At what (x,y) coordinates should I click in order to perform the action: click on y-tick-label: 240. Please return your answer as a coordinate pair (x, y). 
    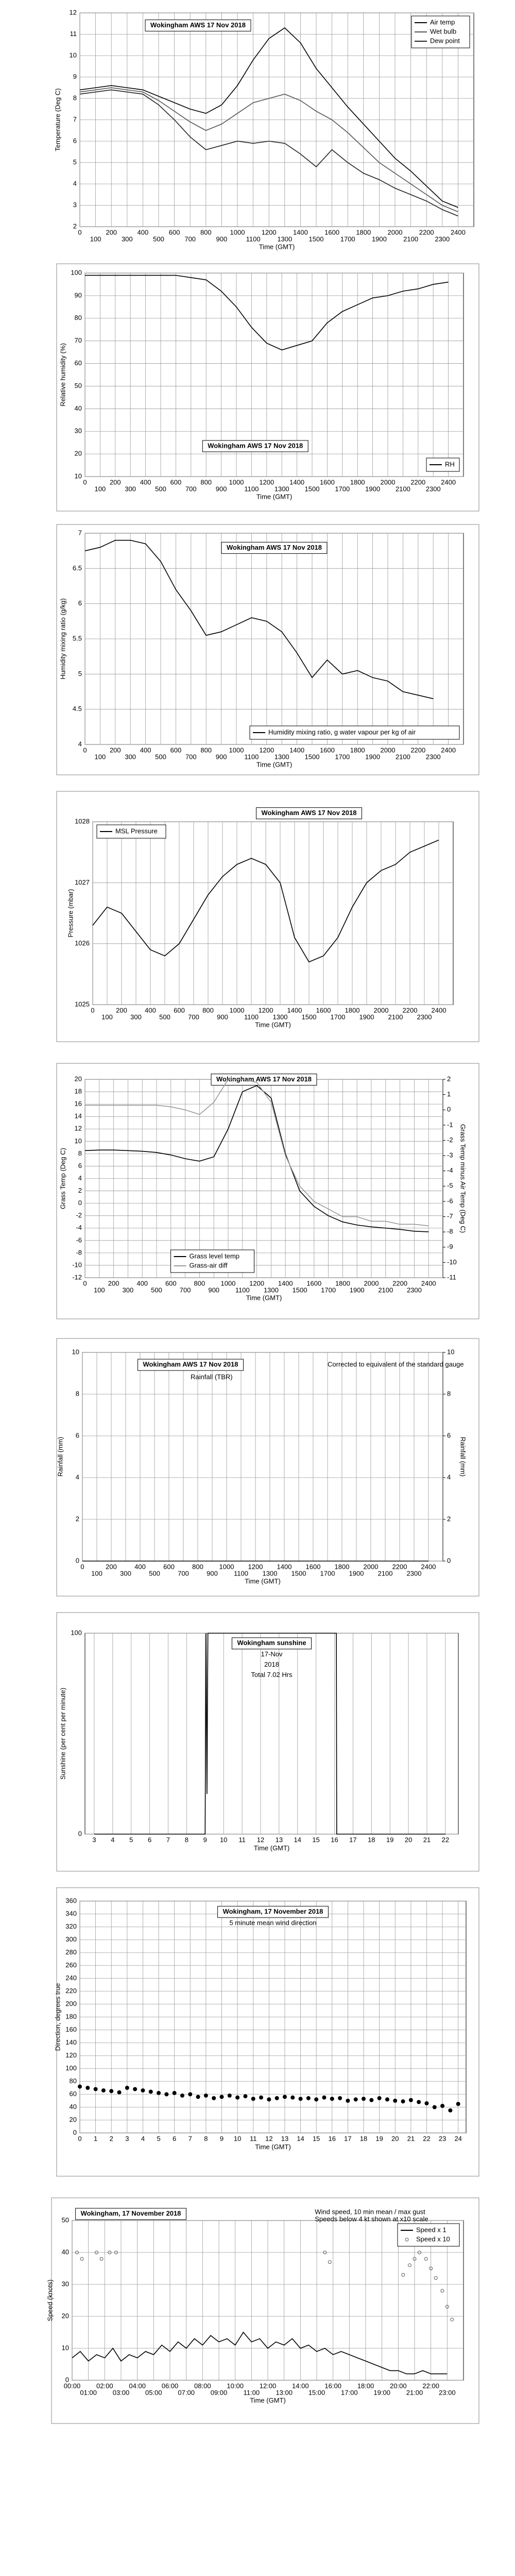
    Looking at the image, I should click on (71, 1977).